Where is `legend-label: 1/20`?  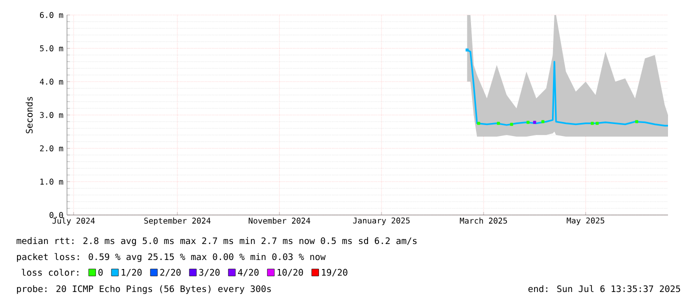 legend-label: 1/20 is located at coordinates (132, 272).